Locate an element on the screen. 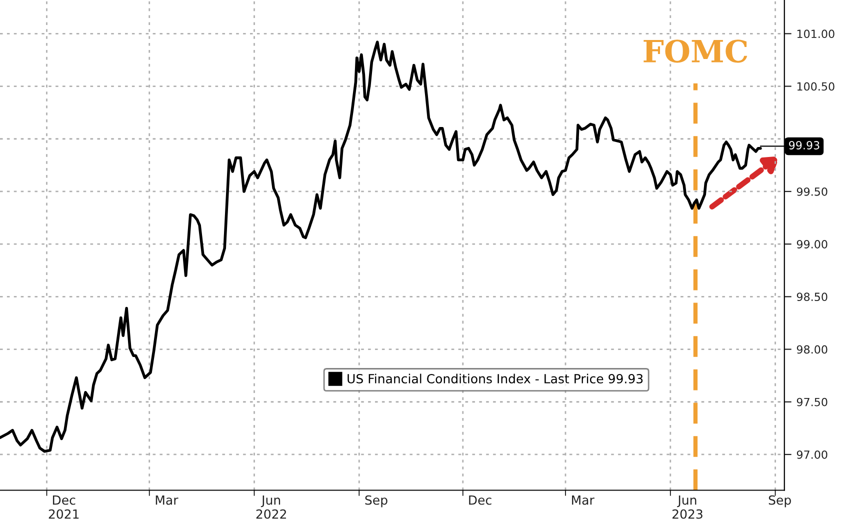 Image resolution: width=848 pixels, height=530 pixels. x-tick-label: Dec is located at coordinates (480, 500).